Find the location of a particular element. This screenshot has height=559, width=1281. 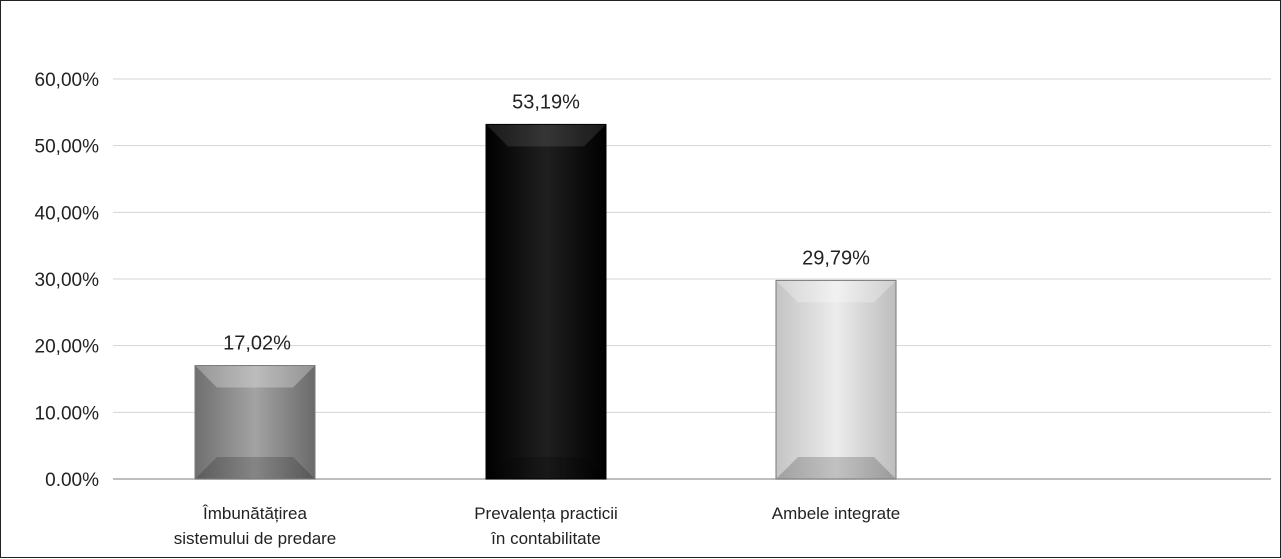

y-tick-label: 0.00% is located at coordinates (72, 480).